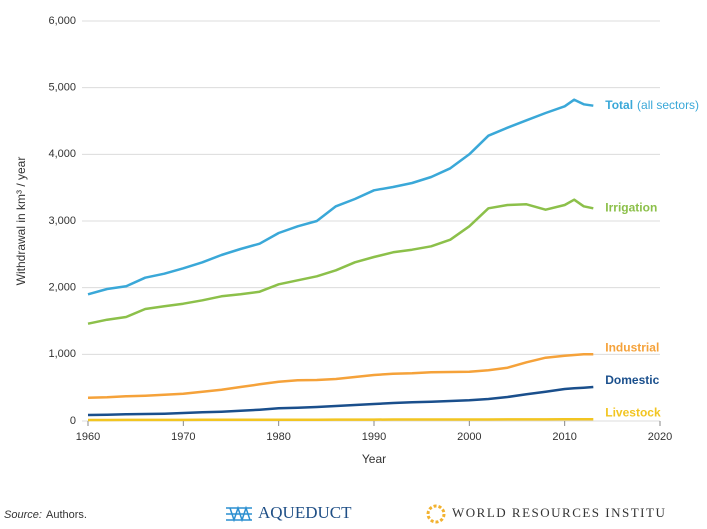 This screenshot has height=529, width=707. Describe the element at coordinates (619, 105) in the screenshot. I see `series-label: Total` at that location.